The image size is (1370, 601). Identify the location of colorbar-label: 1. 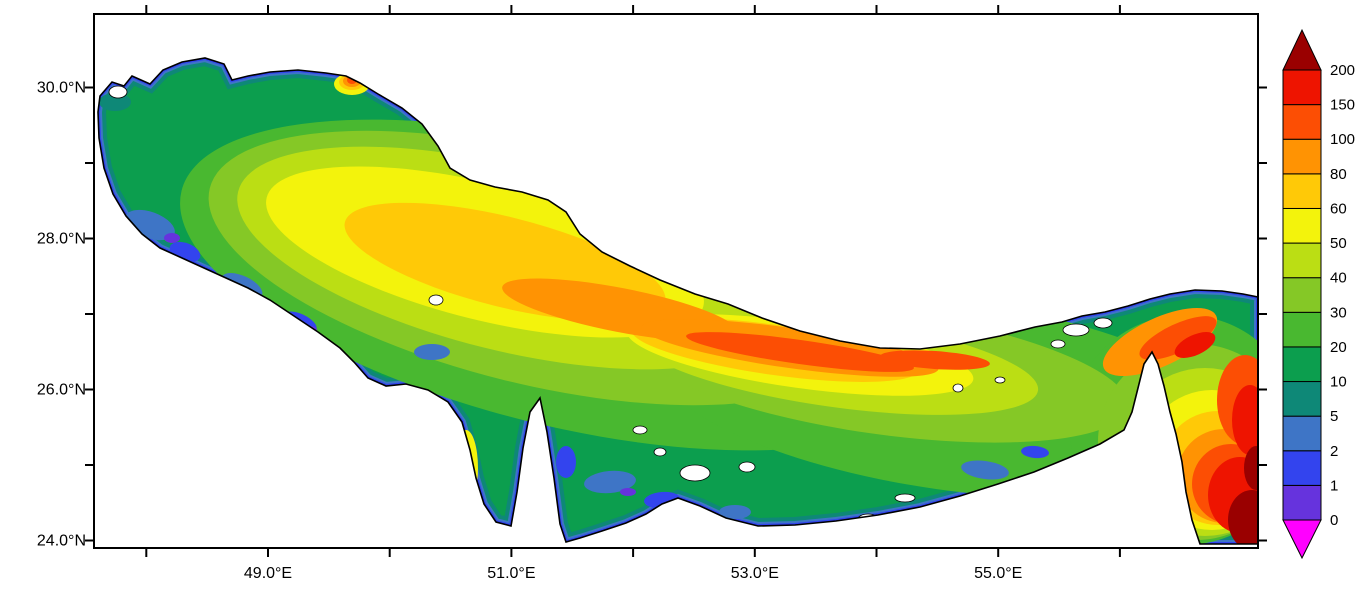
(1334, 485).